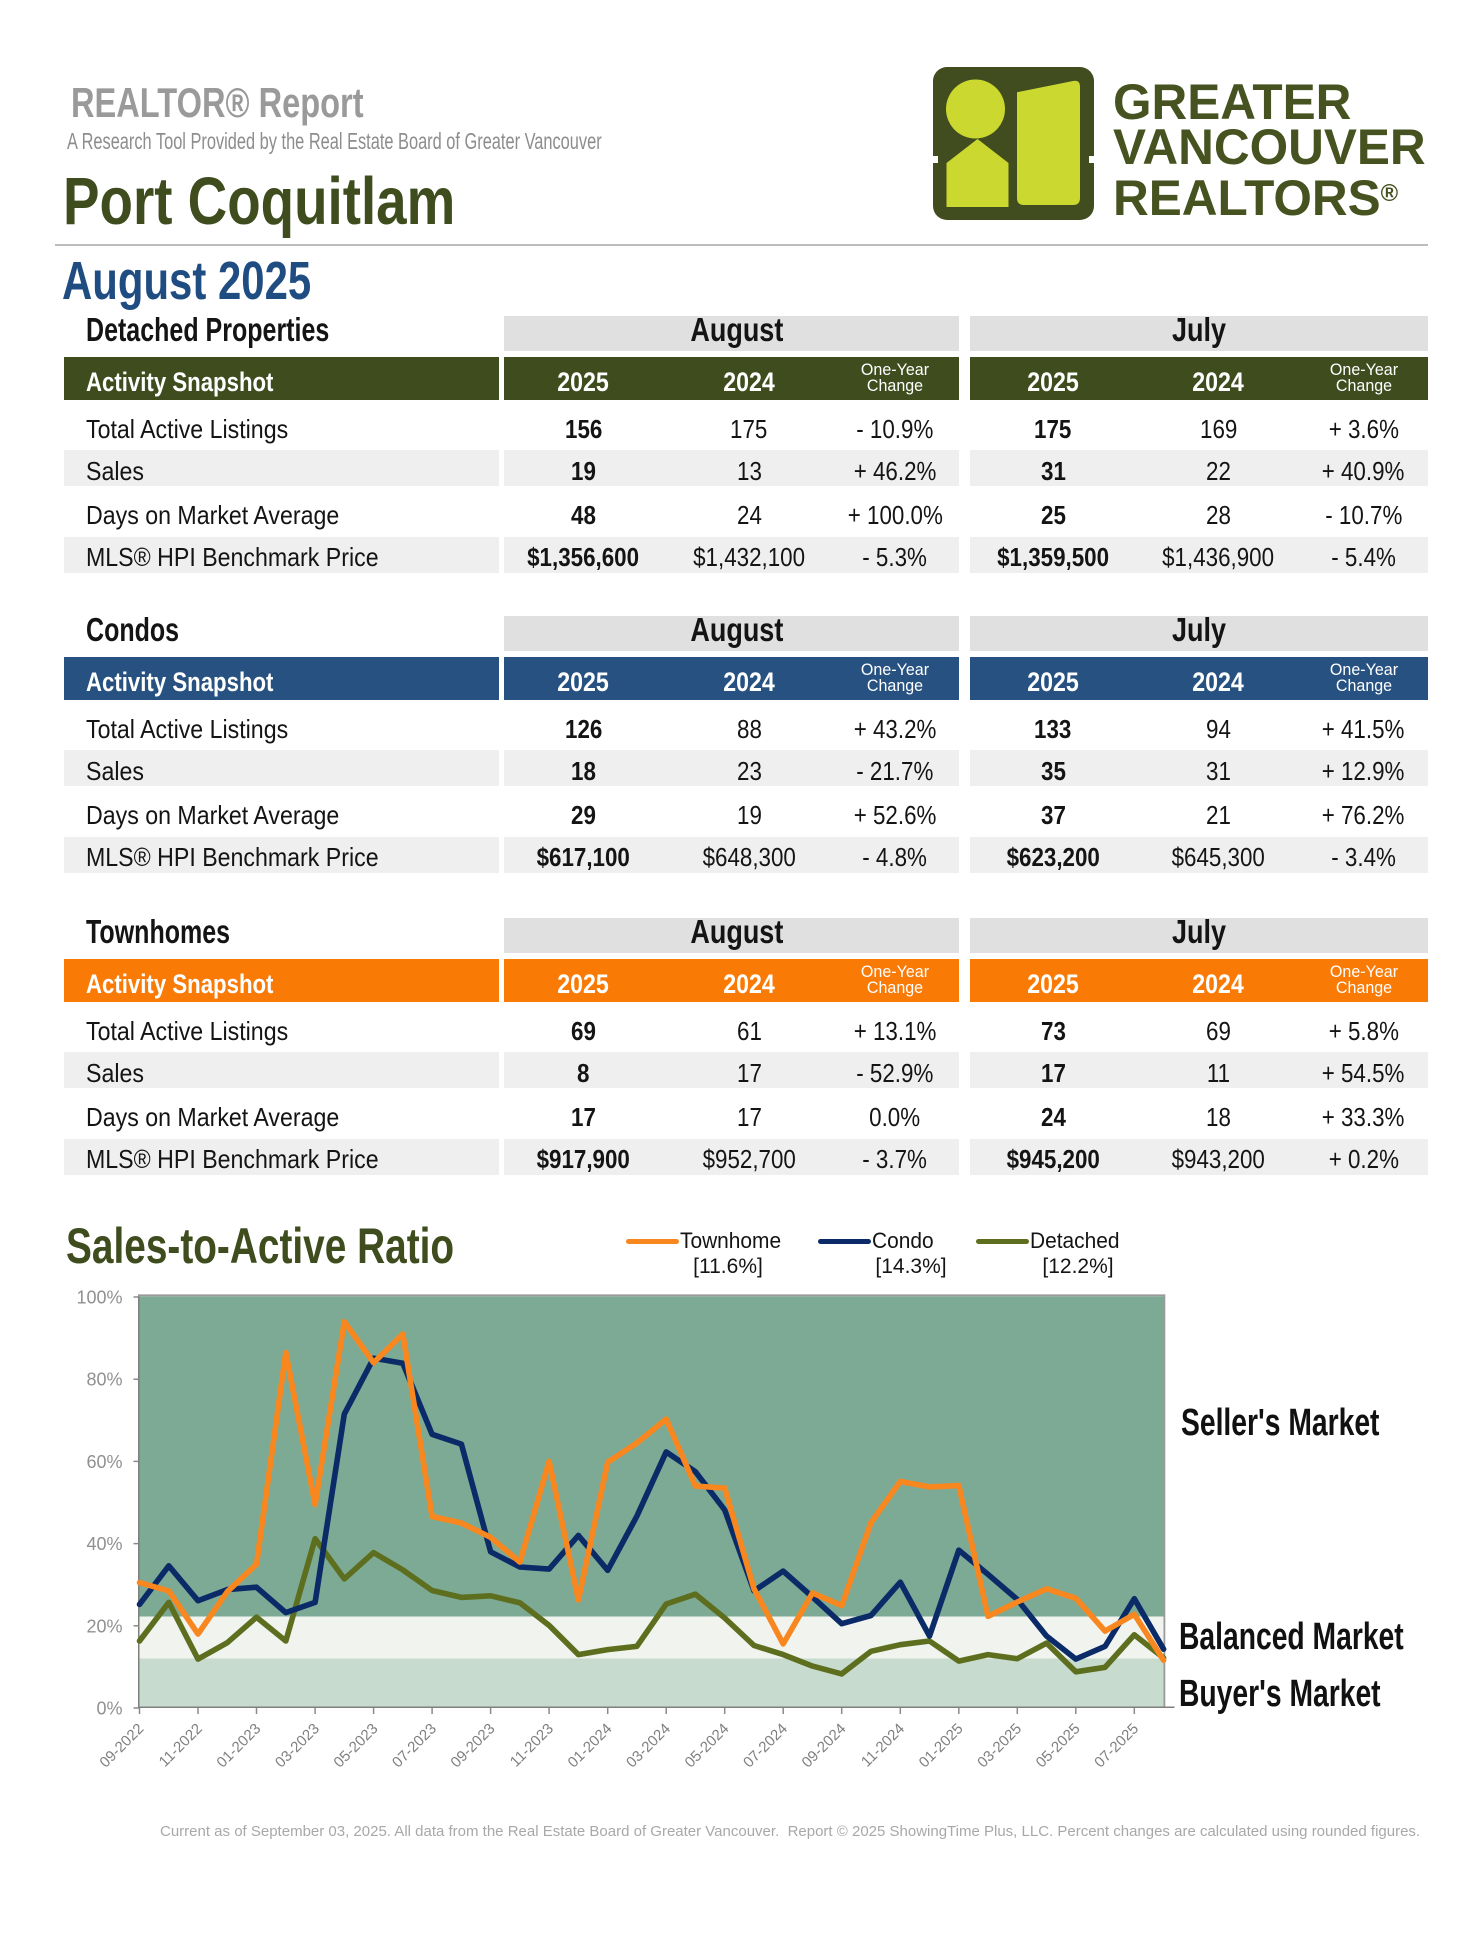 The image size is (1478, 1946). I want to click on svg-text: 40%, so click(104, 1544).